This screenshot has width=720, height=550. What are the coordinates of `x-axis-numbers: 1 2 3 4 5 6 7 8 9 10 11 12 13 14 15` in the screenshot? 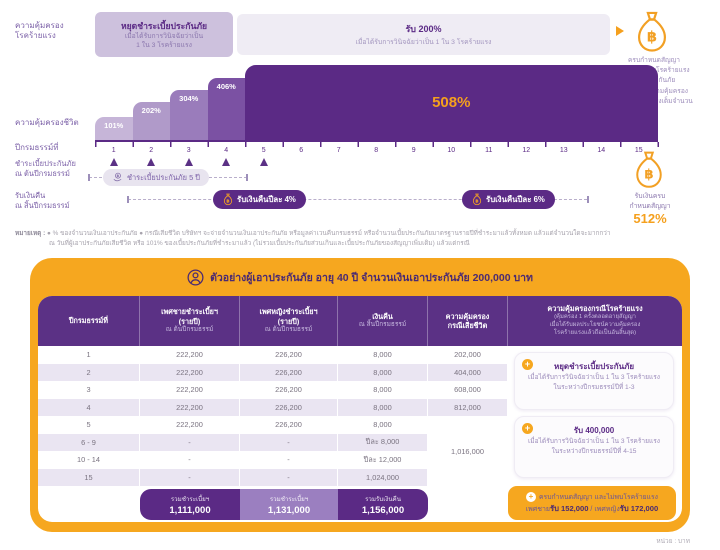 It's located at (376, 150).